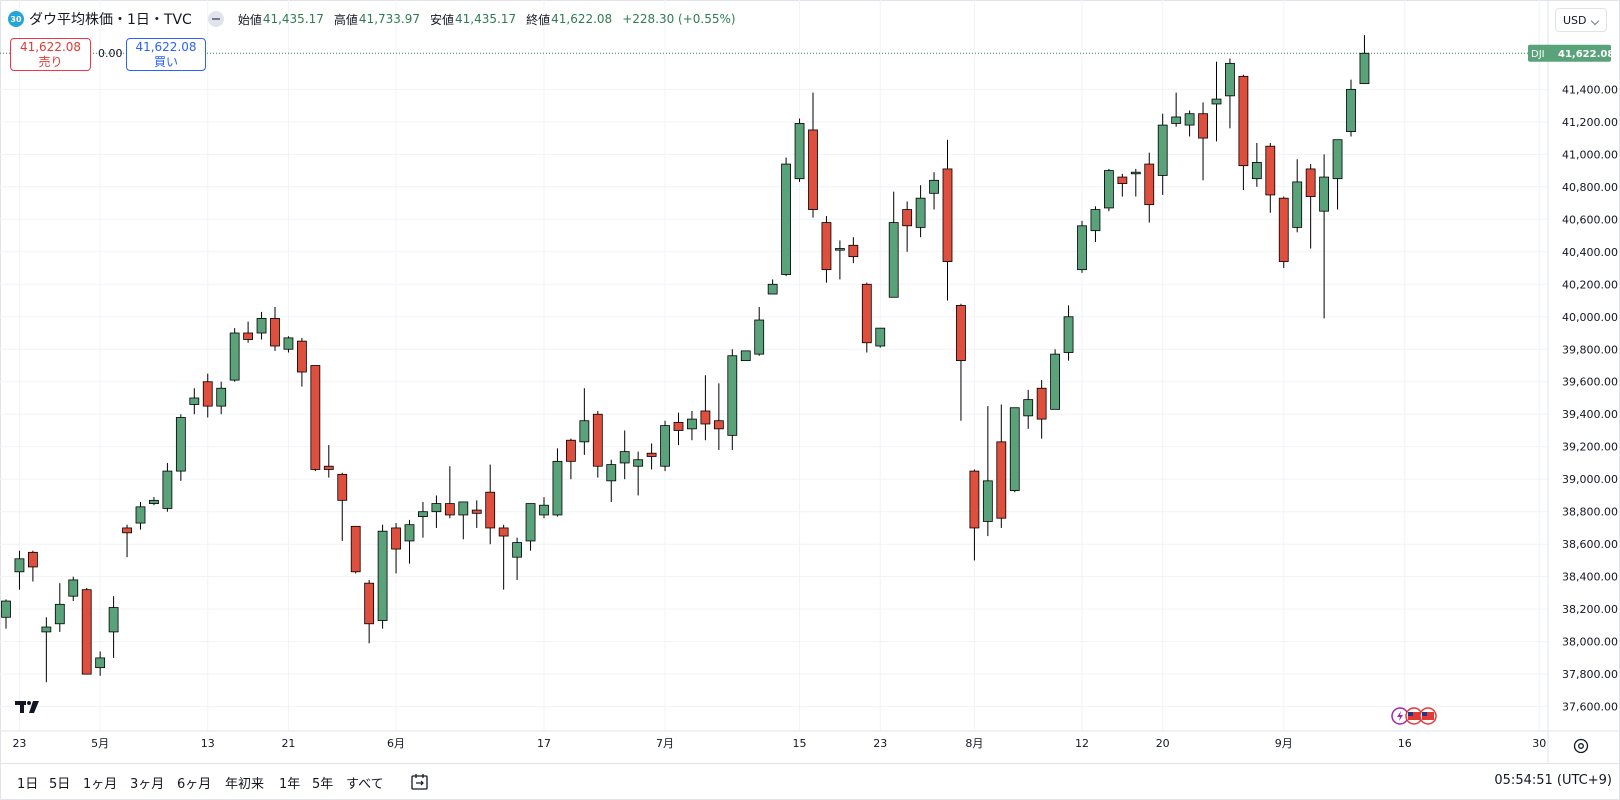  Describe the element at coordinates (1284, 743) in the screenshot. I see `x-tick-label: 9月` at that location.